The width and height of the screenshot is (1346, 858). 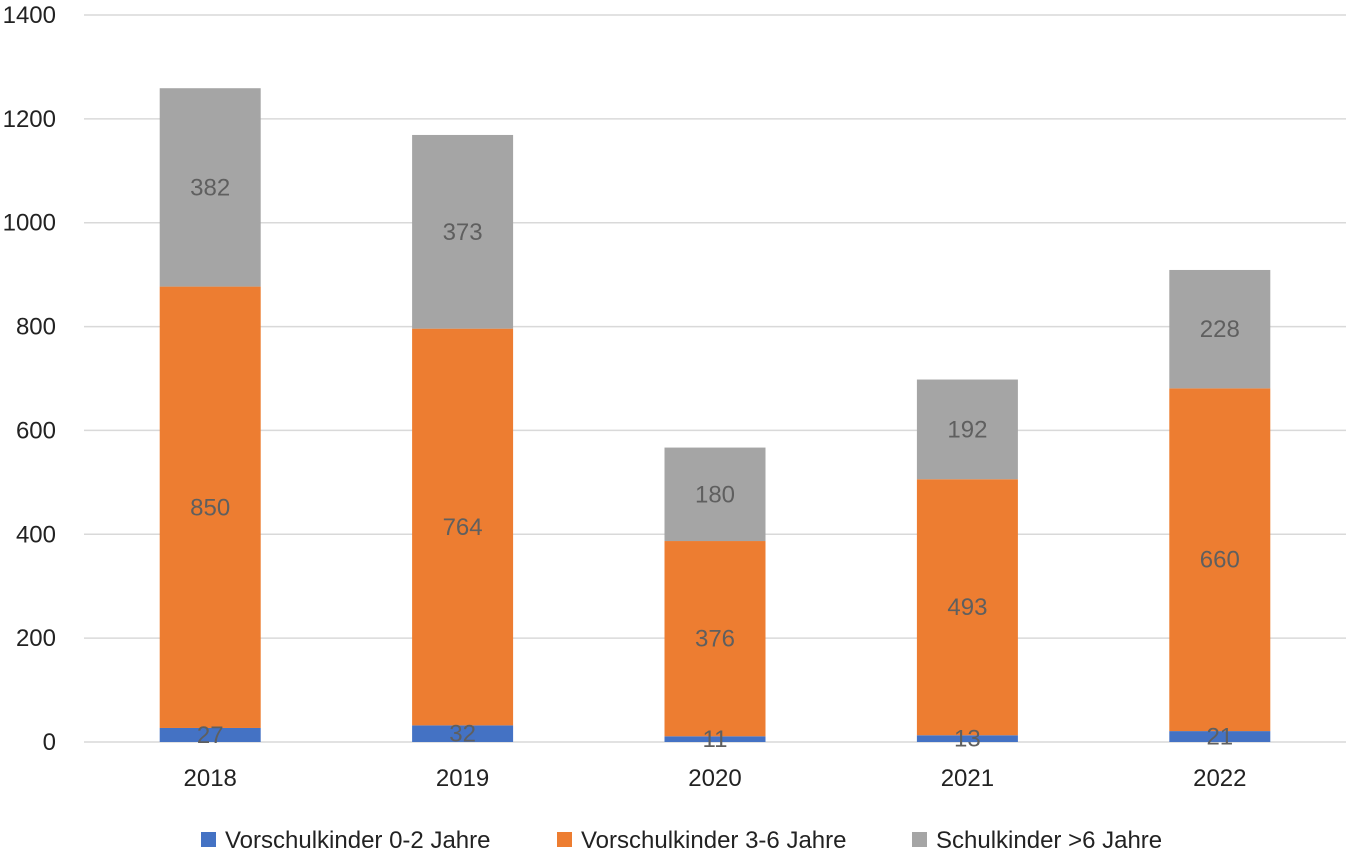 I want to click on data-label: 764, so click(x=463, y=527).